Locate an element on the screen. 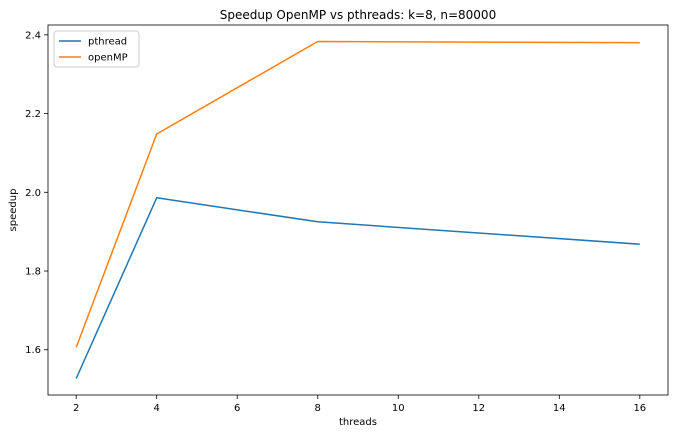  chart-title: Speedup OpenMP vs pthreads: k=8, n=80000 is located at coordinates (358, 15).